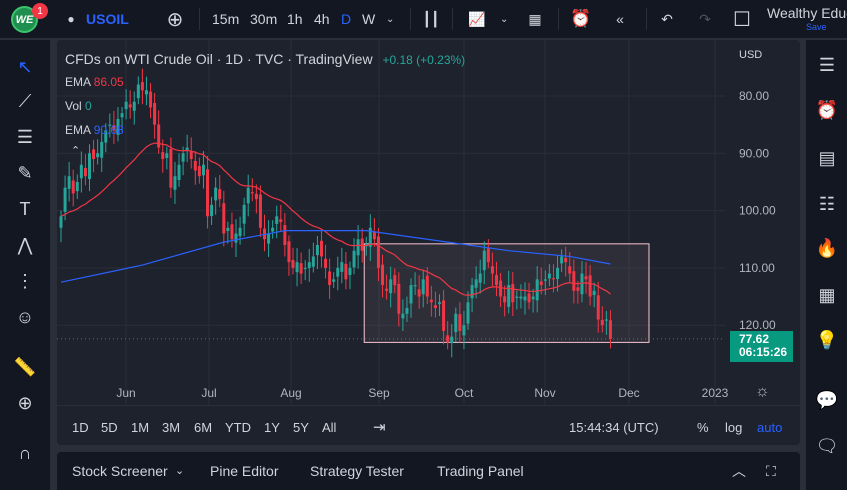  Describe the element at coordinates (705, 18) in the screenshot. I see `redo-icon: ↷` at that location.